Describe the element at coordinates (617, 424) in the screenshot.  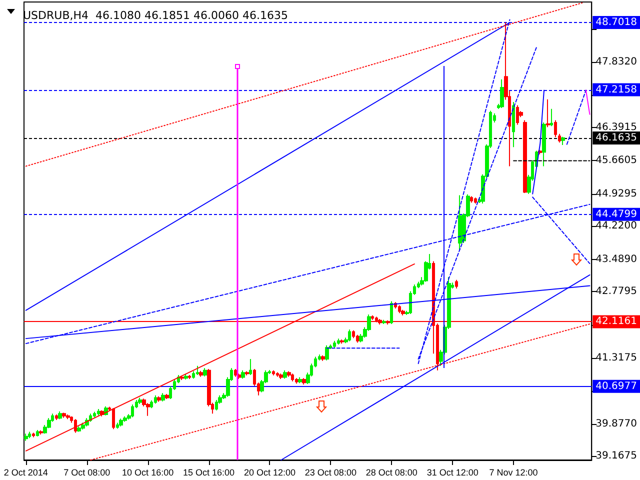
I see `y-tick-label: 39.8770` at that location.